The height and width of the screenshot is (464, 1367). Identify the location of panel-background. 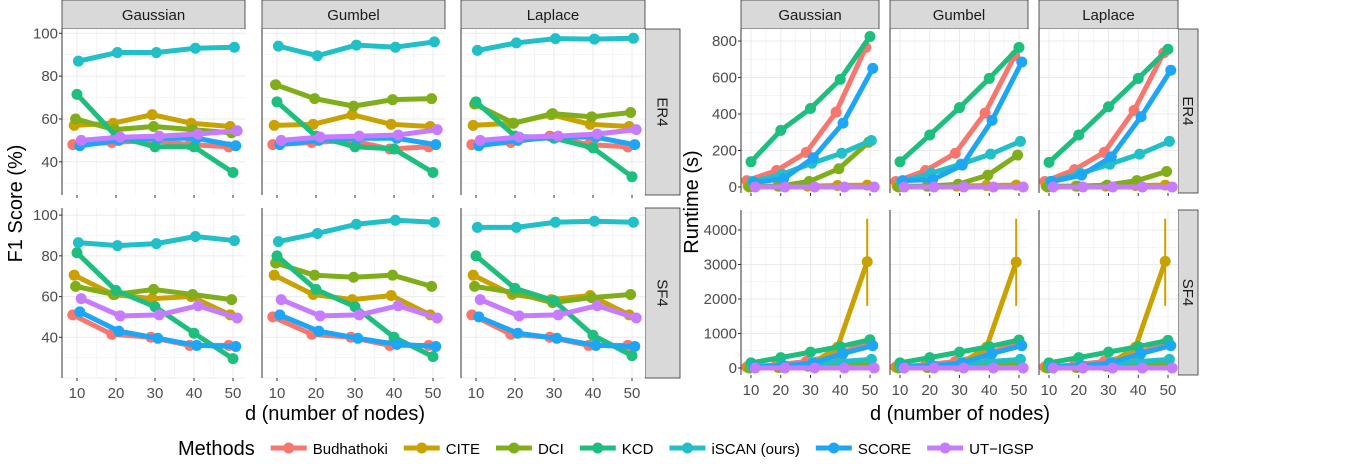
(353, 293).